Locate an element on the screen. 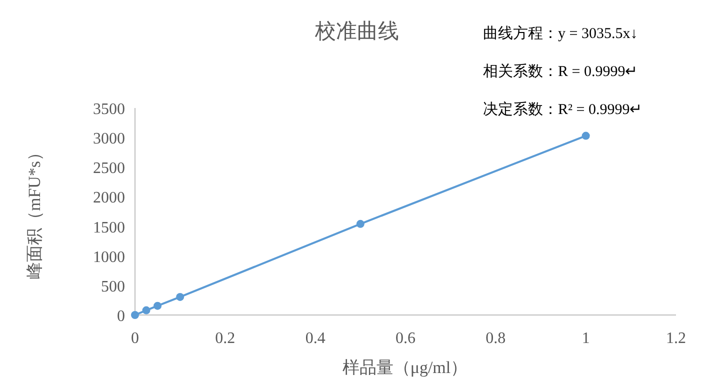  x-tick-label: 0 is located at coordinates (135, 338).